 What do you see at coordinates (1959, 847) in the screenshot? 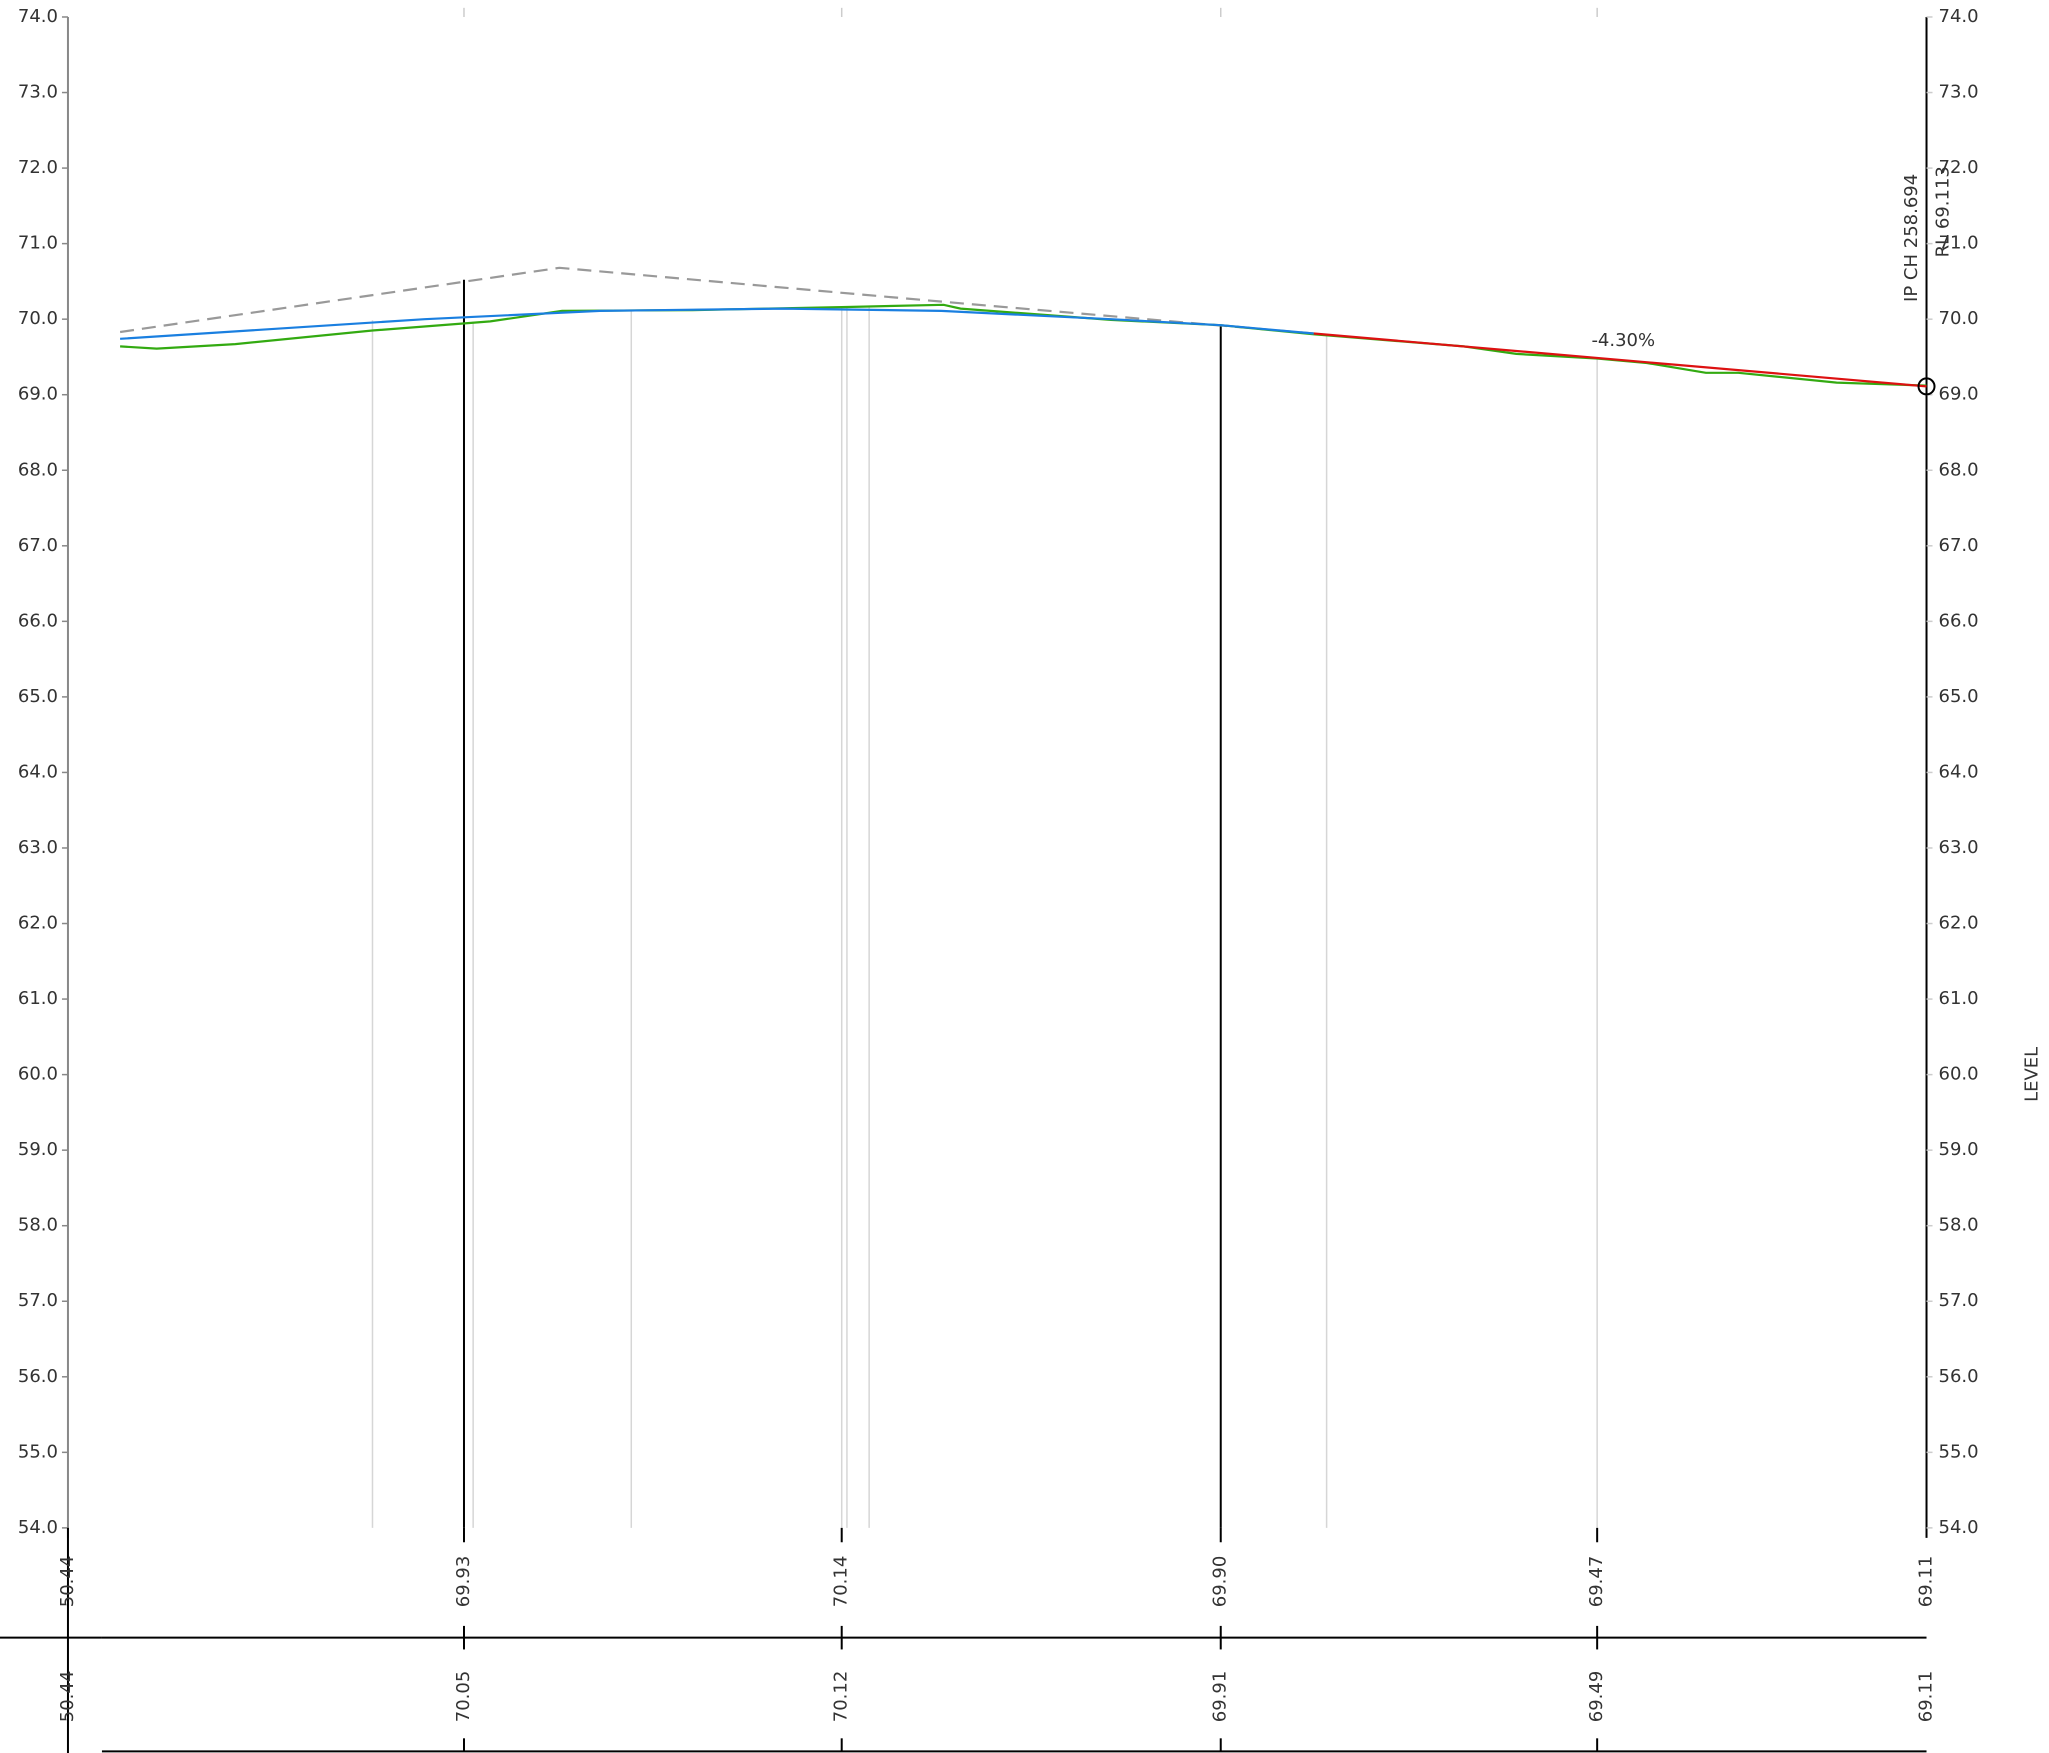
I see `y2-tick-label: 63.0` at bounding box center [1959, 847].